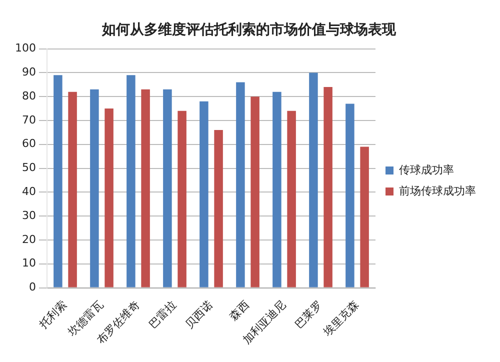 Image resolution: width=500 pixels, height=362 pixels. I want to click on y-tick-label: 10, so click(29, 263).